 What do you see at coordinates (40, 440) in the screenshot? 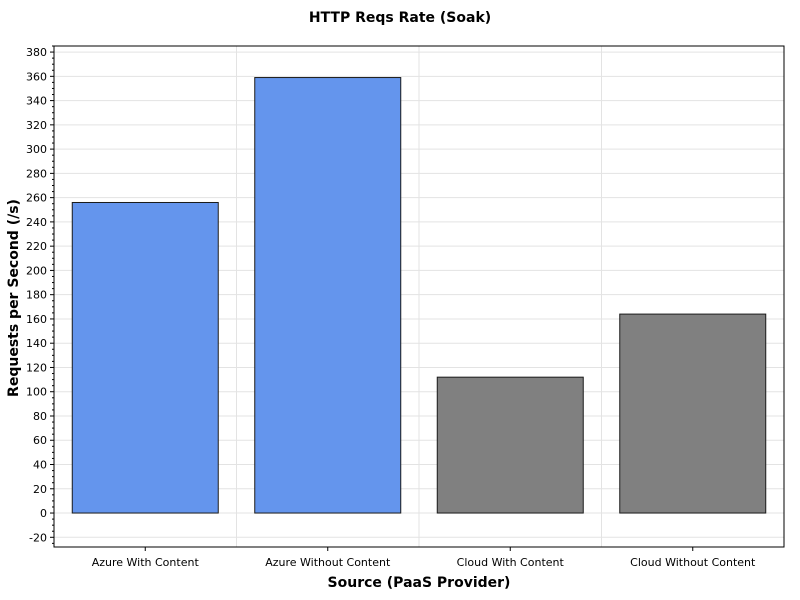
I see `y-tick-label: 60` at bounding box center [40, 440].